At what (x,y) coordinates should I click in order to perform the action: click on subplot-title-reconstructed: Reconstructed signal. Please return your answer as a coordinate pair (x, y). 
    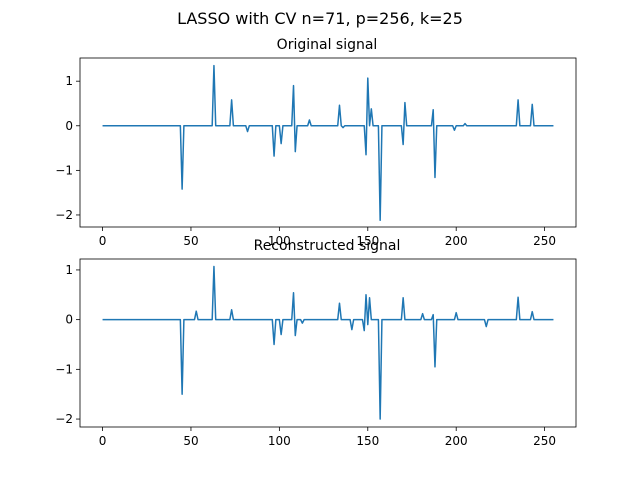
    Looking at the image, I should click on (327, 246).